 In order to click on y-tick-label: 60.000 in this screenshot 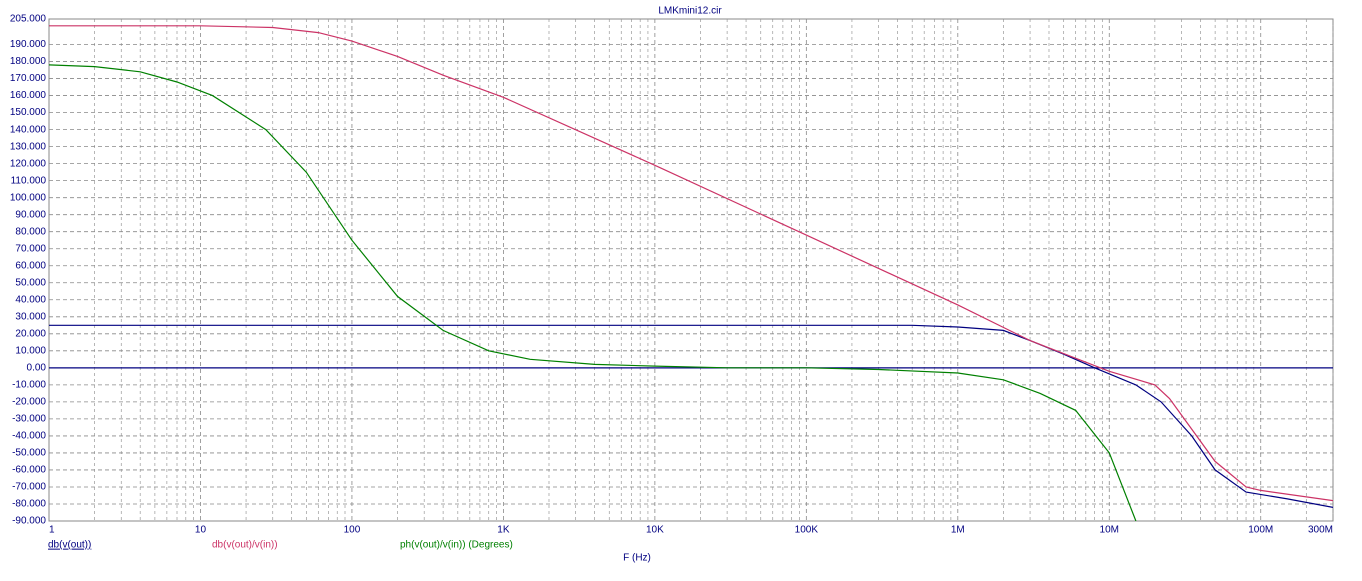, I will do `click(30, 265)`.